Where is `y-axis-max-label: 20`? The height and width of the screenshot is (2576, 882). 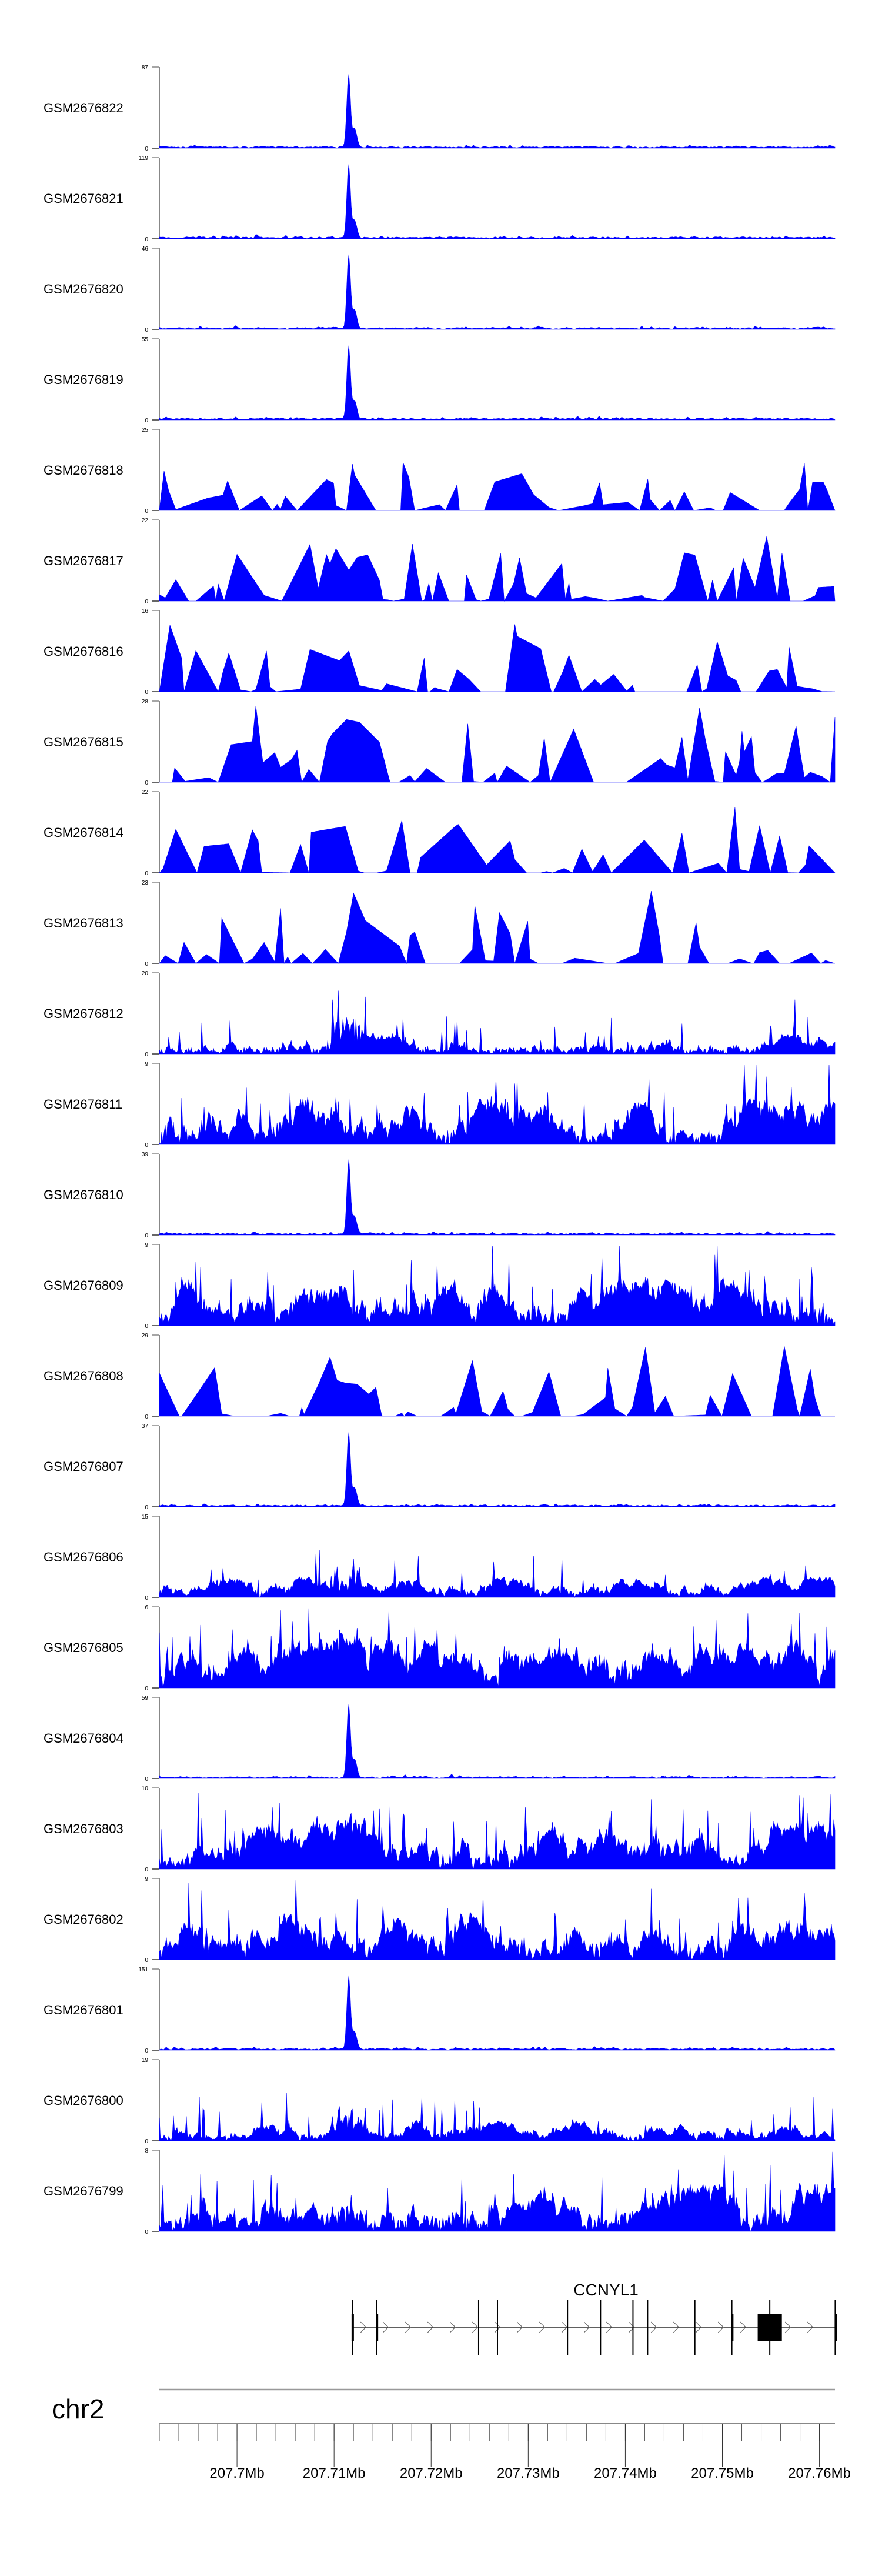 y-axis-max-label: 20 is located at coordinates (145, 973).